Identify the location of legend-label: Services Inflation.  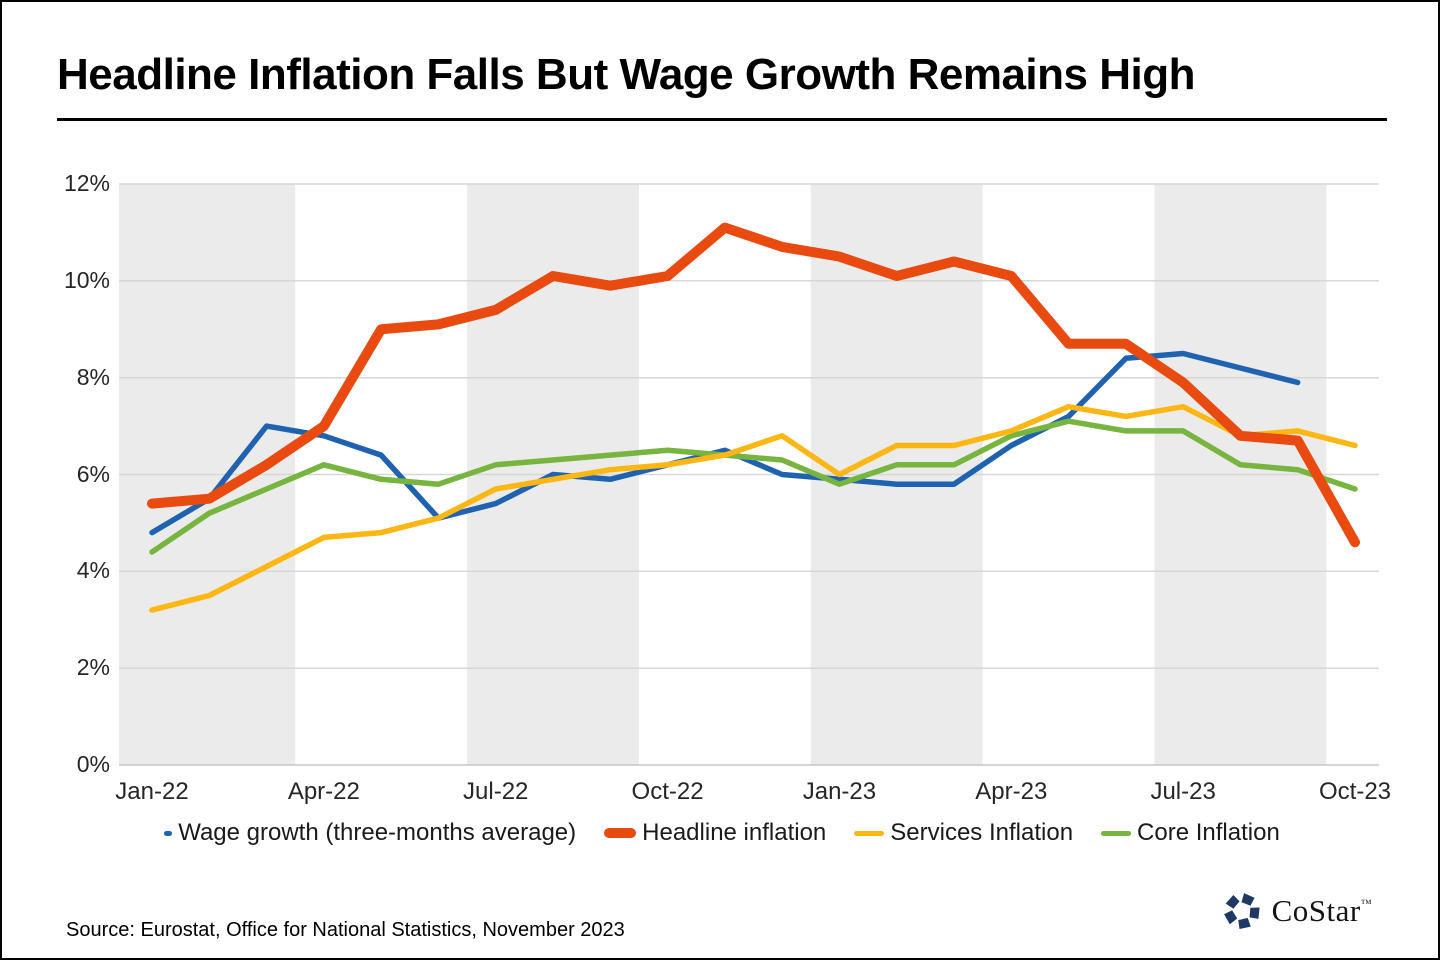
(982, 832).